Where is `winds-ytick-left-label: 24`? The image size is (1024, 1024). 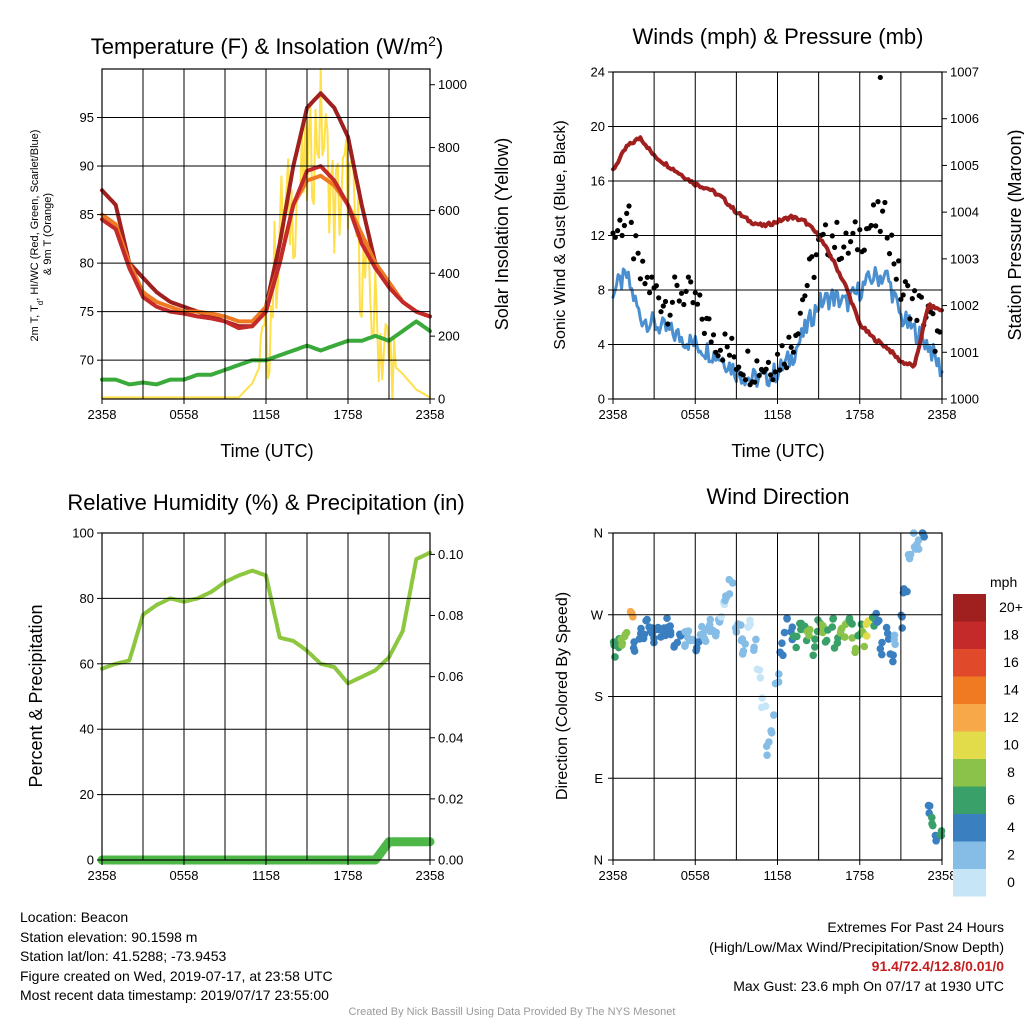
winds-ytick-left-label: 24 is located at coordinates (598, 72).